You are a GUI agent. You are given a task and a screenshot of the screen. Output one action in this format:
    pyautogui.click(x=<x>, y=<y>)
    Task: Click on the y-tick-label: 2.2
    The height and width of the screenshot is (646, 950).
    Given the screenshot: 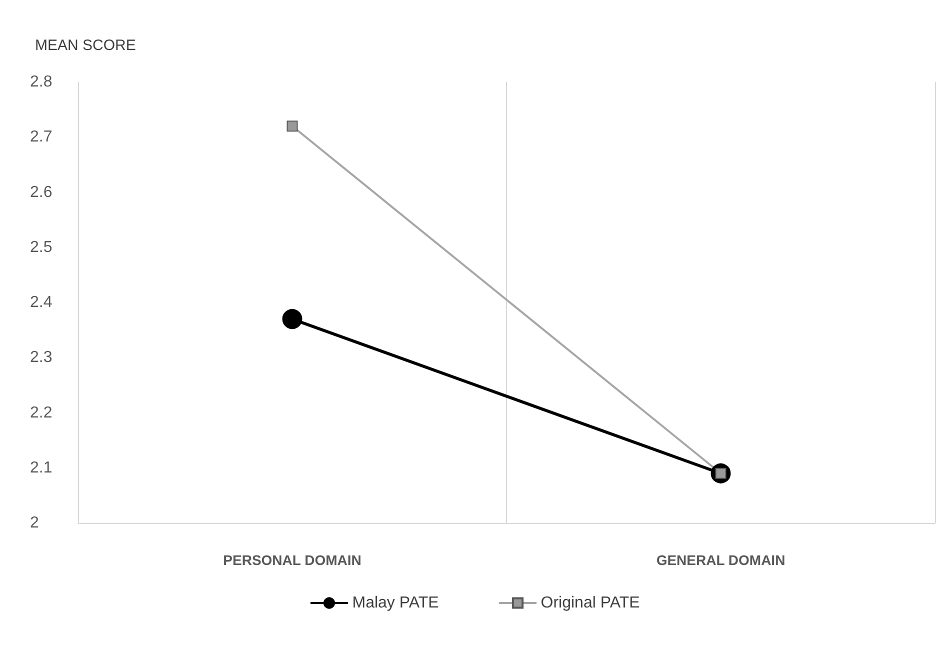 What is the action you would take?
    pyautogui.click(x=41, y=413)
    